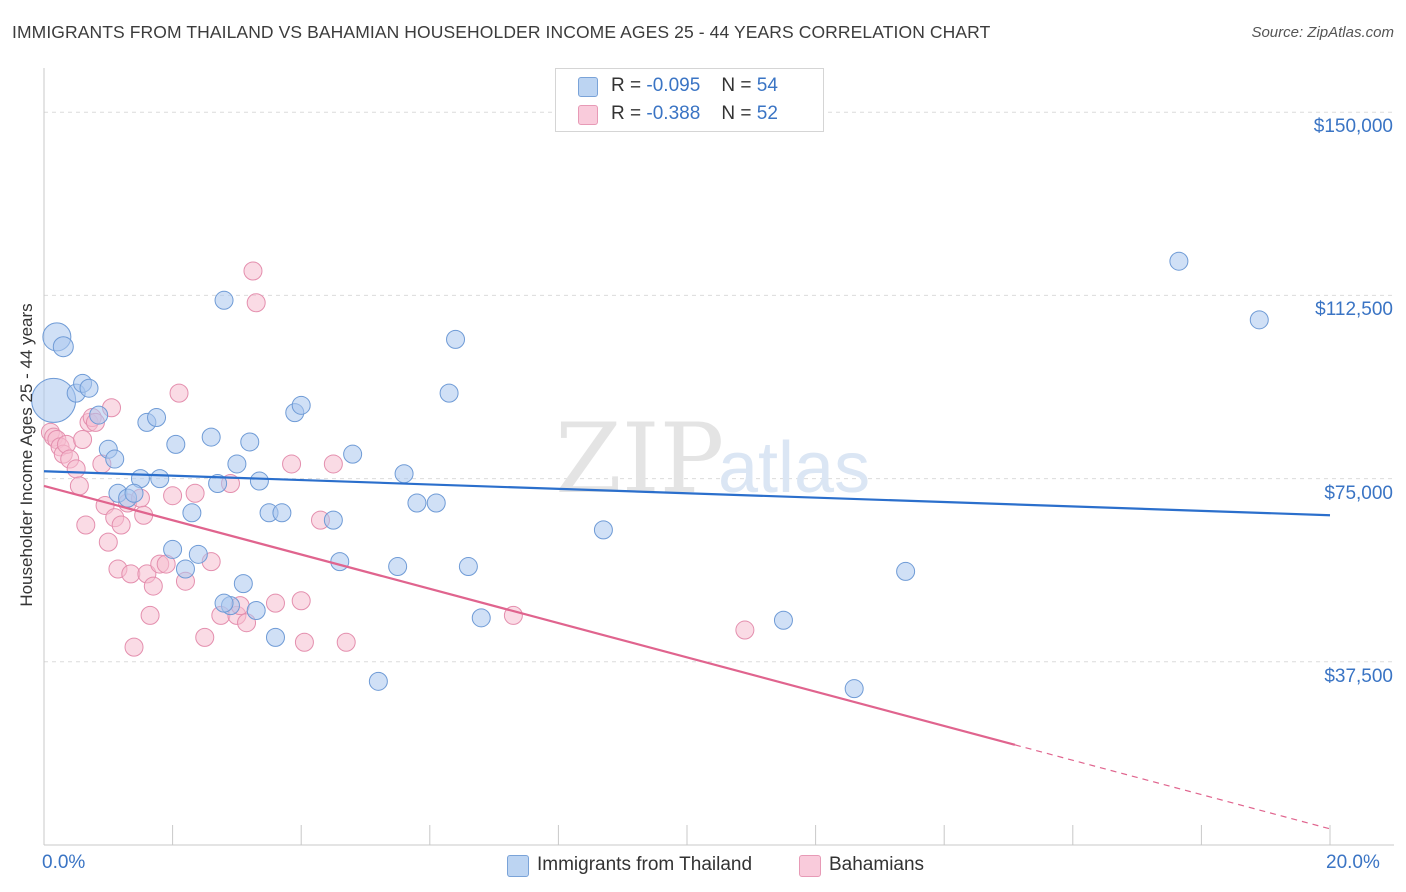 This screenshot has width=1406, height=892. What do you see at coordinates (1172, 787) in the screenshot?
I see `trend-line-bahamians-extension` at bounding box center [1172, 787].